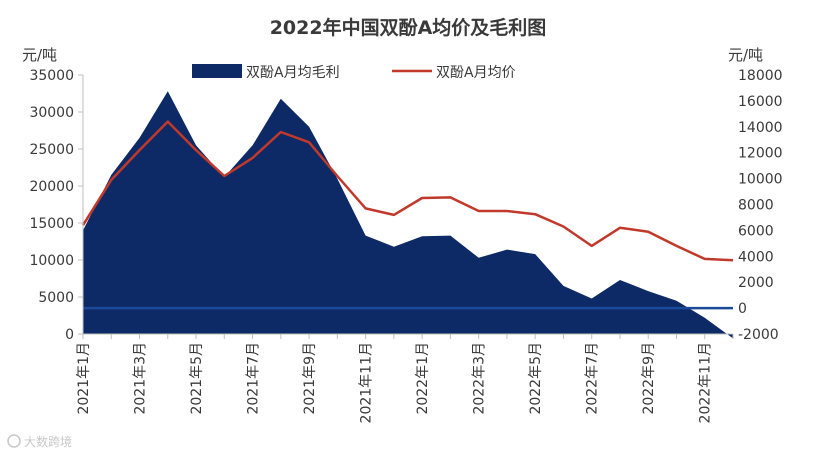  Describe the element at coordinates (756, 257) in the screenshot. I see `right-tick-label: 4000` at that location.